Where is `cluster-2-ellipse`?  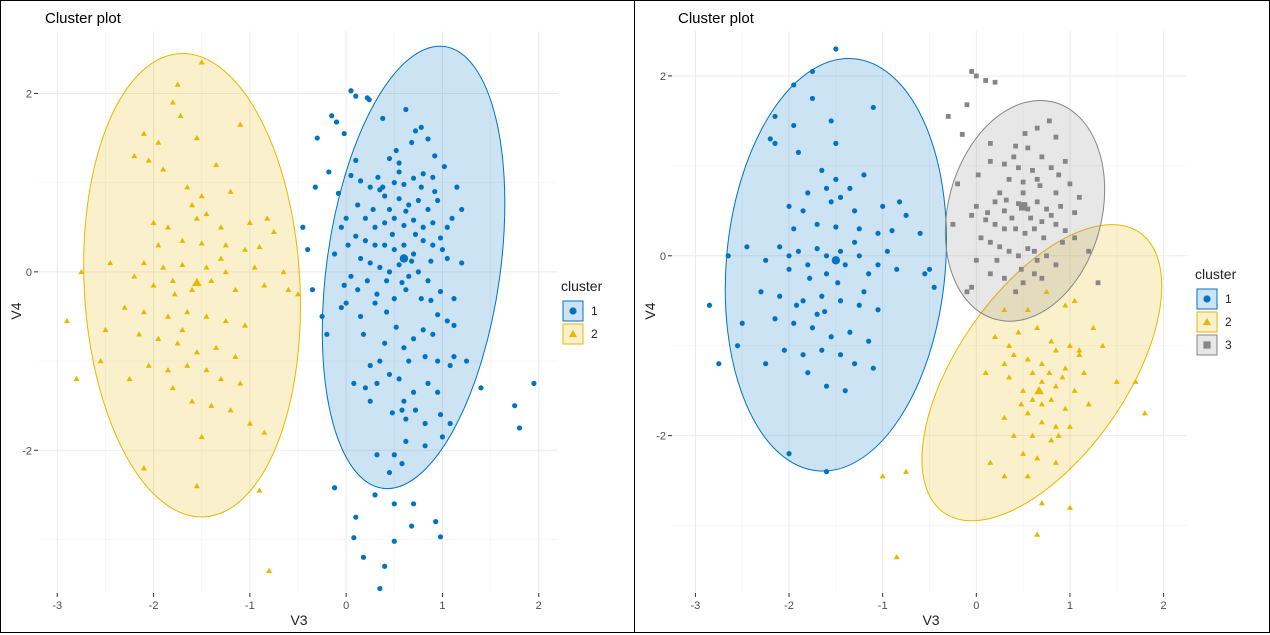 cluster-2-ellipse is located at coordinates (1042, 373).